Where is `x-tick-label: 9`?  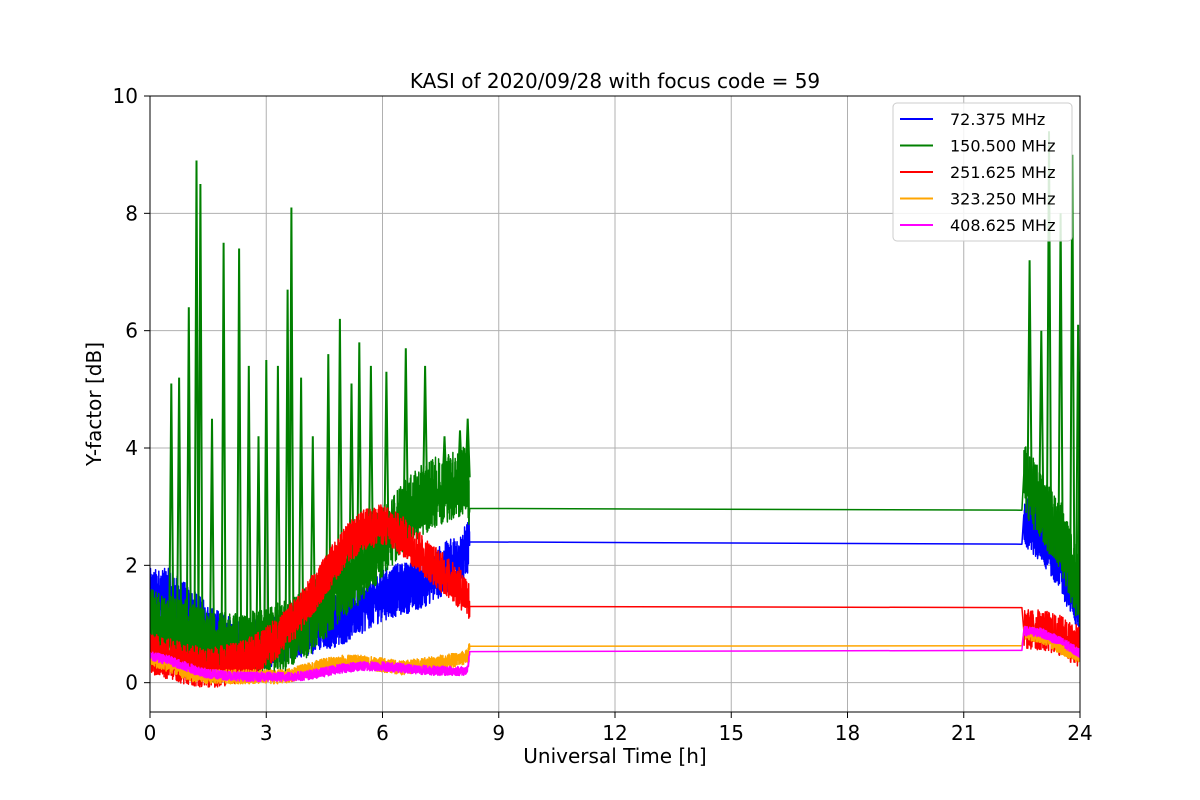
x-tick-label: 9 is located at coordinates (498, 733).